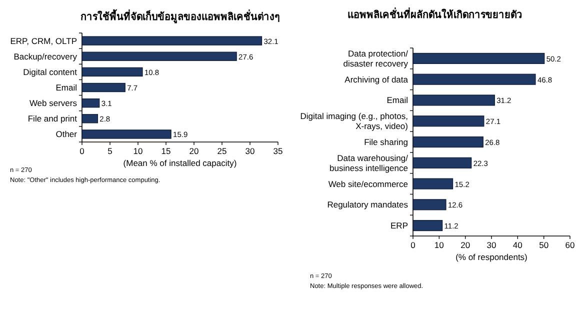 This screenshot has height=310, width=580. Describe the element at coordinates (354, 121) in the screenshot. I see `y-tick-label: Digital imaging (e.g., photos, X-rays, video)` at that location.